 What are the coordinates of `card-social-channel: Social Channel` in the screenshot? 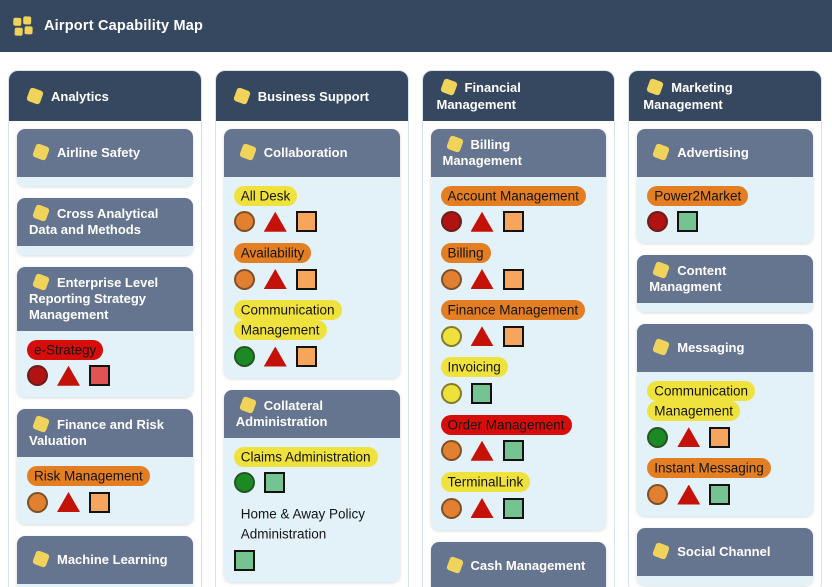 It's located at (725, 556).